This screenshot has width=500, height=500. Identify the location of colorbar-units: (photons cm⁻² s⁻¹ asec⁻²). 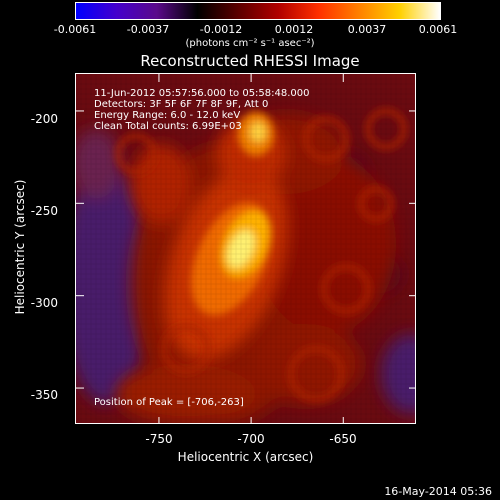
(250, 43).